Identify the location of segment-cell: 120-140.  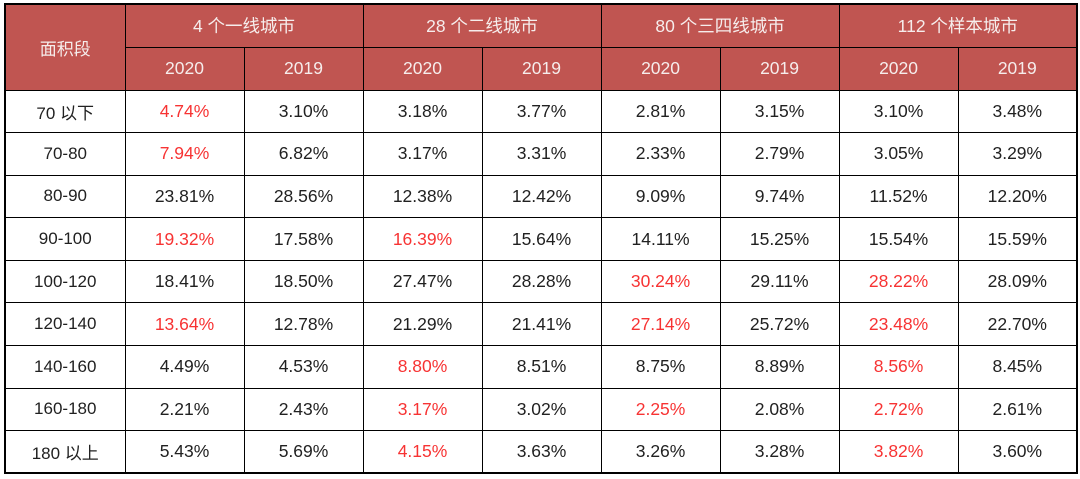
(65, 324).